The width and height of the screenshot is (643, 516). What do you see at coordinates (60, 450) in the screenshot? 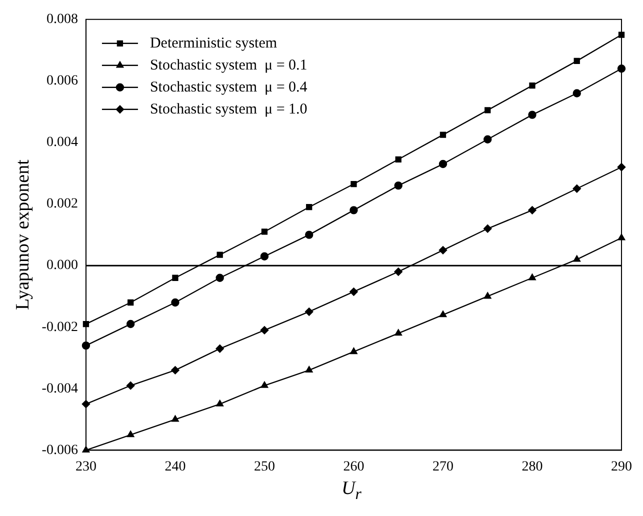
I see `y-tick-label: -0.006` at bounding box center [60, 450].